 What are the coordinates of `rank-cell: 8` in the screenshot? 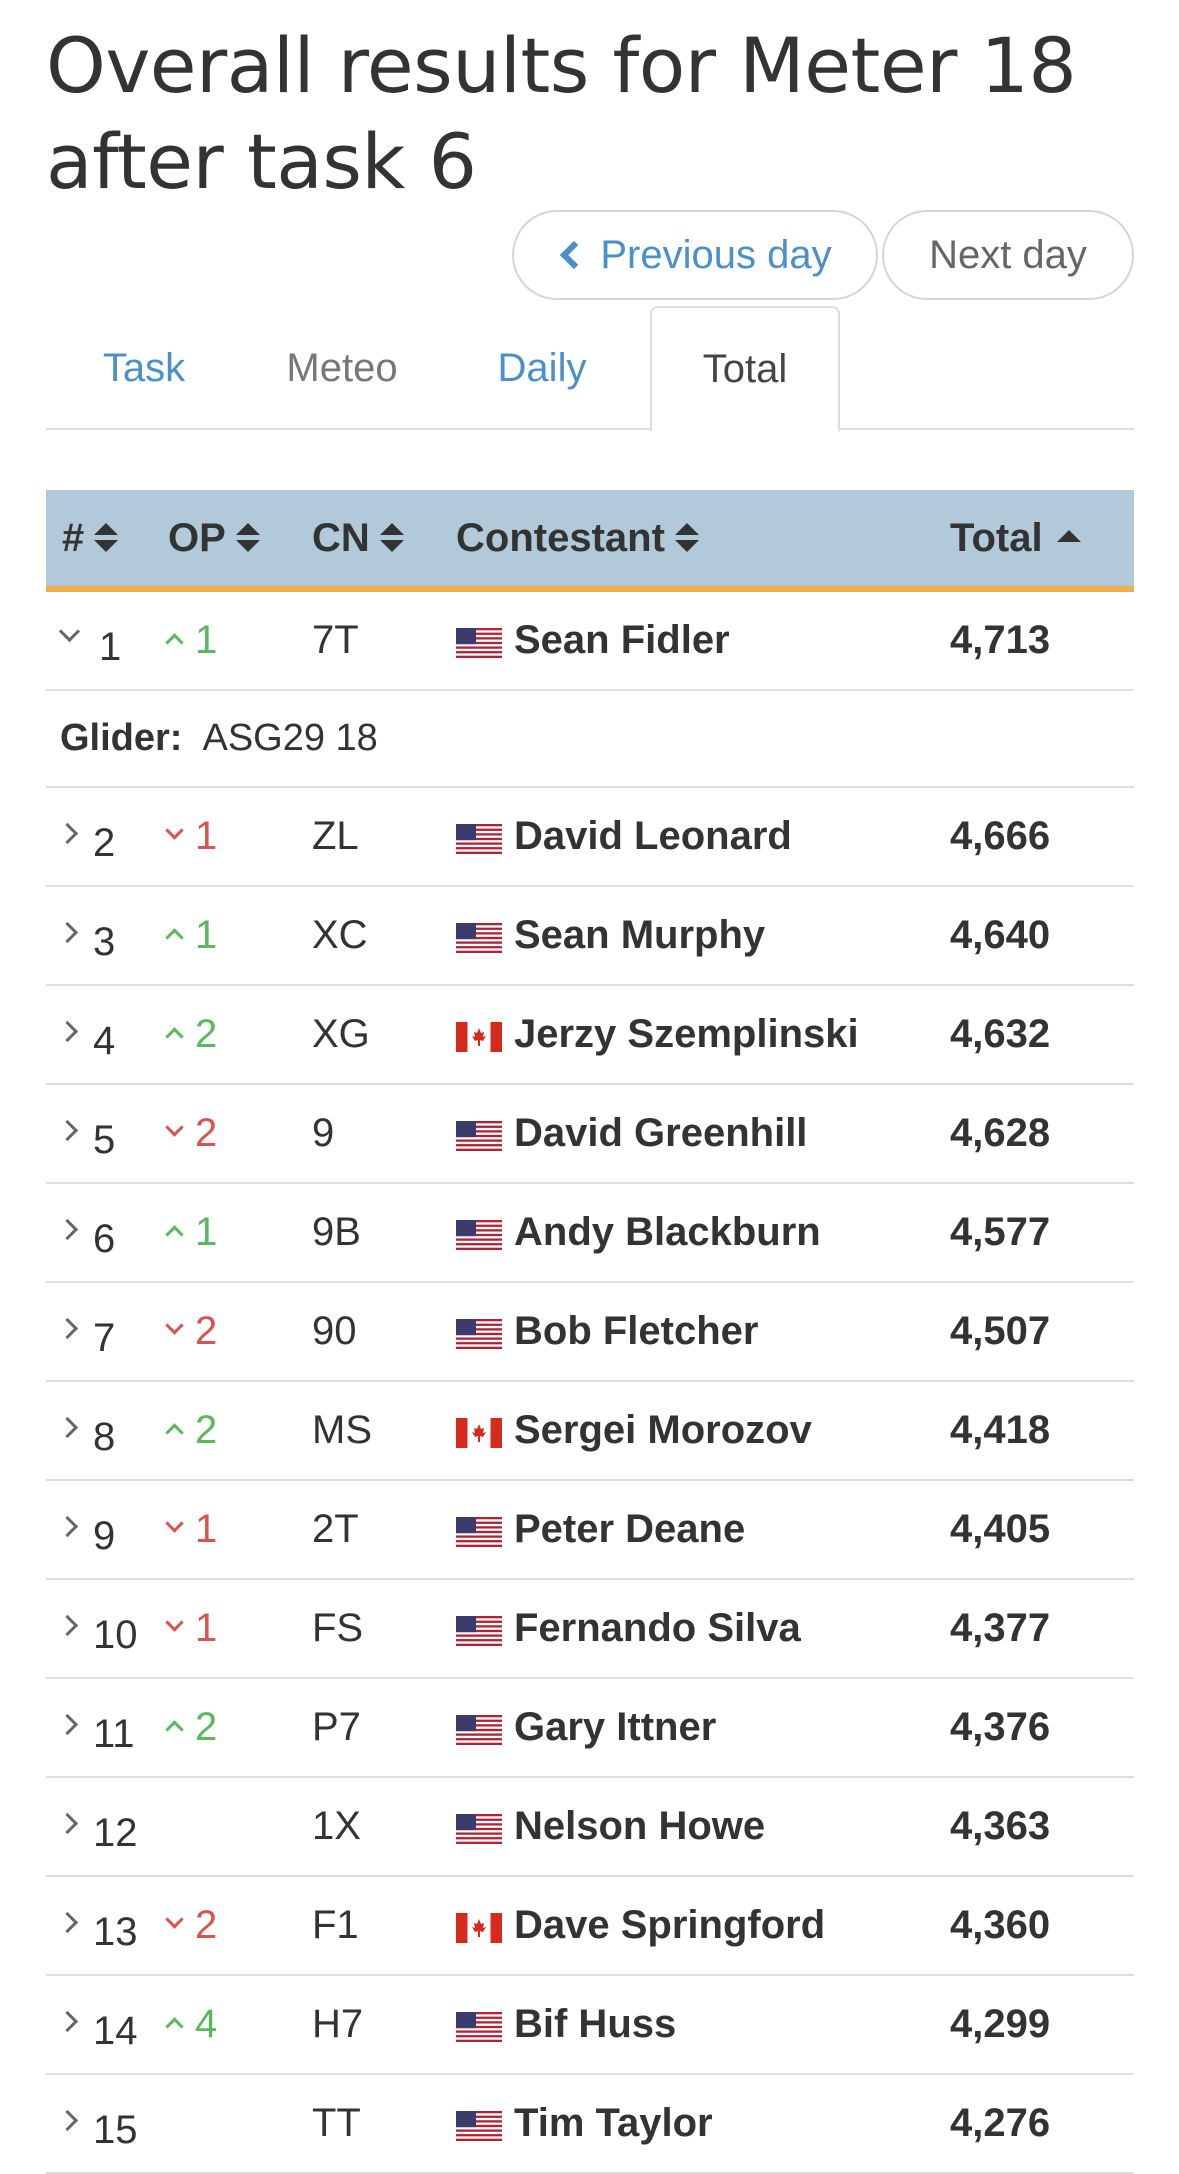 It's located at (107, 1431).